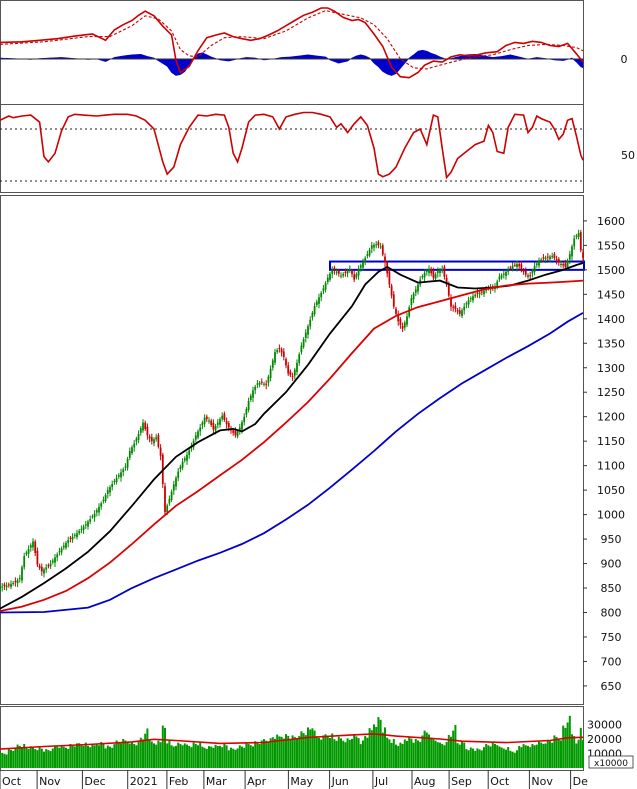 The image size is (637, 789). I want to click on oscillator-line, so click(292, 145).